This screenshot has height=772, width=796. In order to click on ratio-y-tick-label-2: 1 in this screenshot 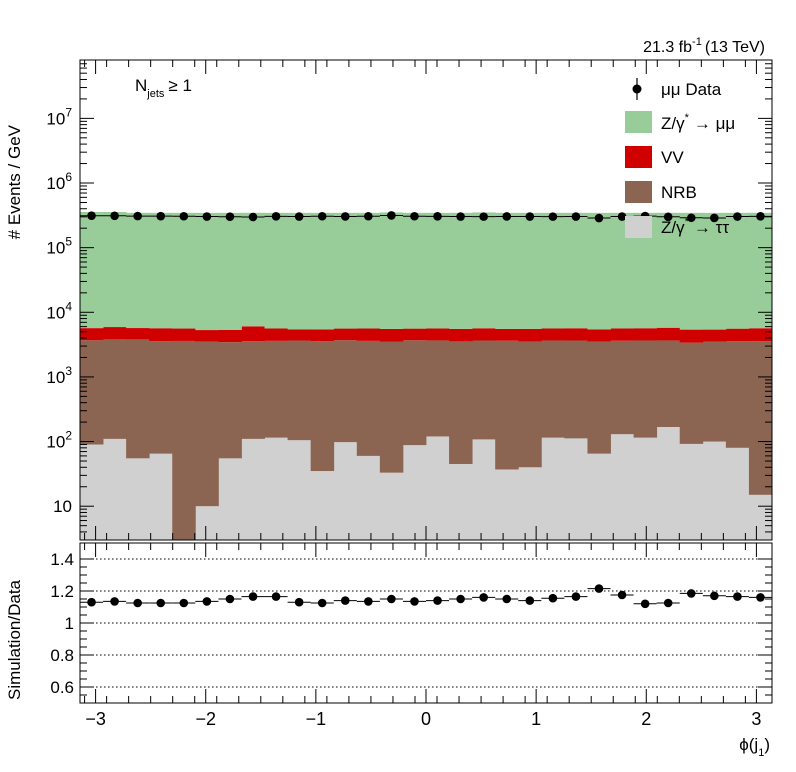, I will do `click(69, 623)`.